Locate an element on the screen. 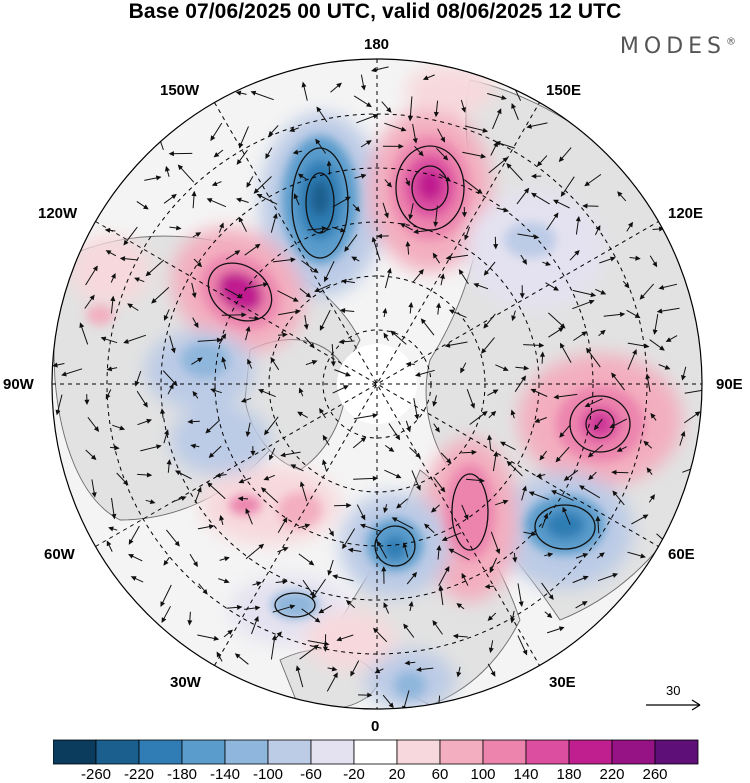 This screenshot has height=783, width=750. colorbar-tick-label: 260 is located at coordinates (655, 774).